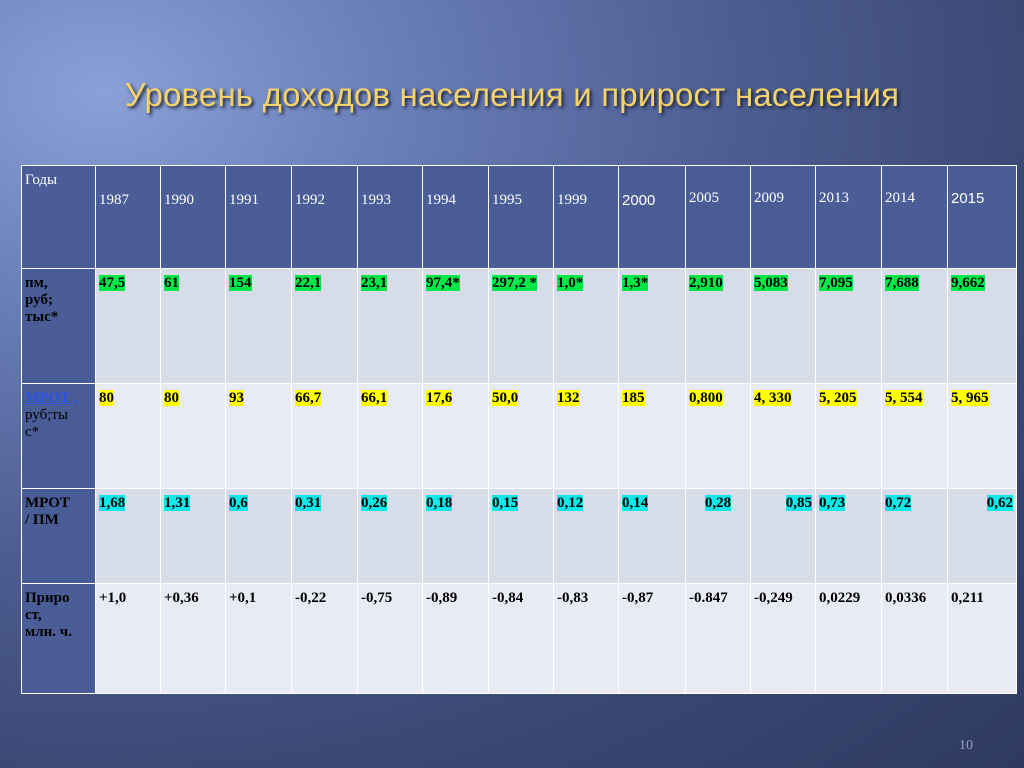 Image resolution: width=1024 pixels, height=768 pixels. I want to click on table-cell: 4, 330, so click(773, 398).